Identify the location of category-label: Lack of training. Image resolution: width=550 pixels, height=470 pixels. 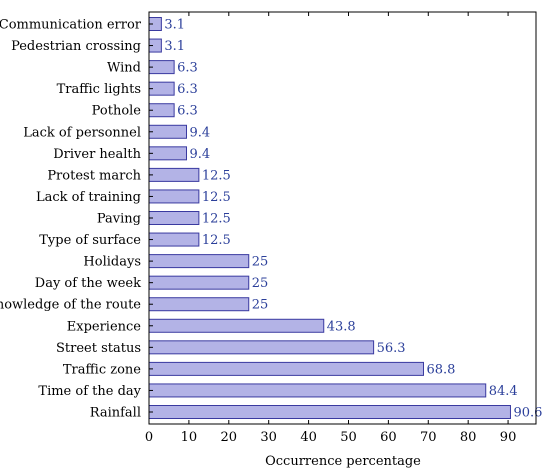
(88, 197).